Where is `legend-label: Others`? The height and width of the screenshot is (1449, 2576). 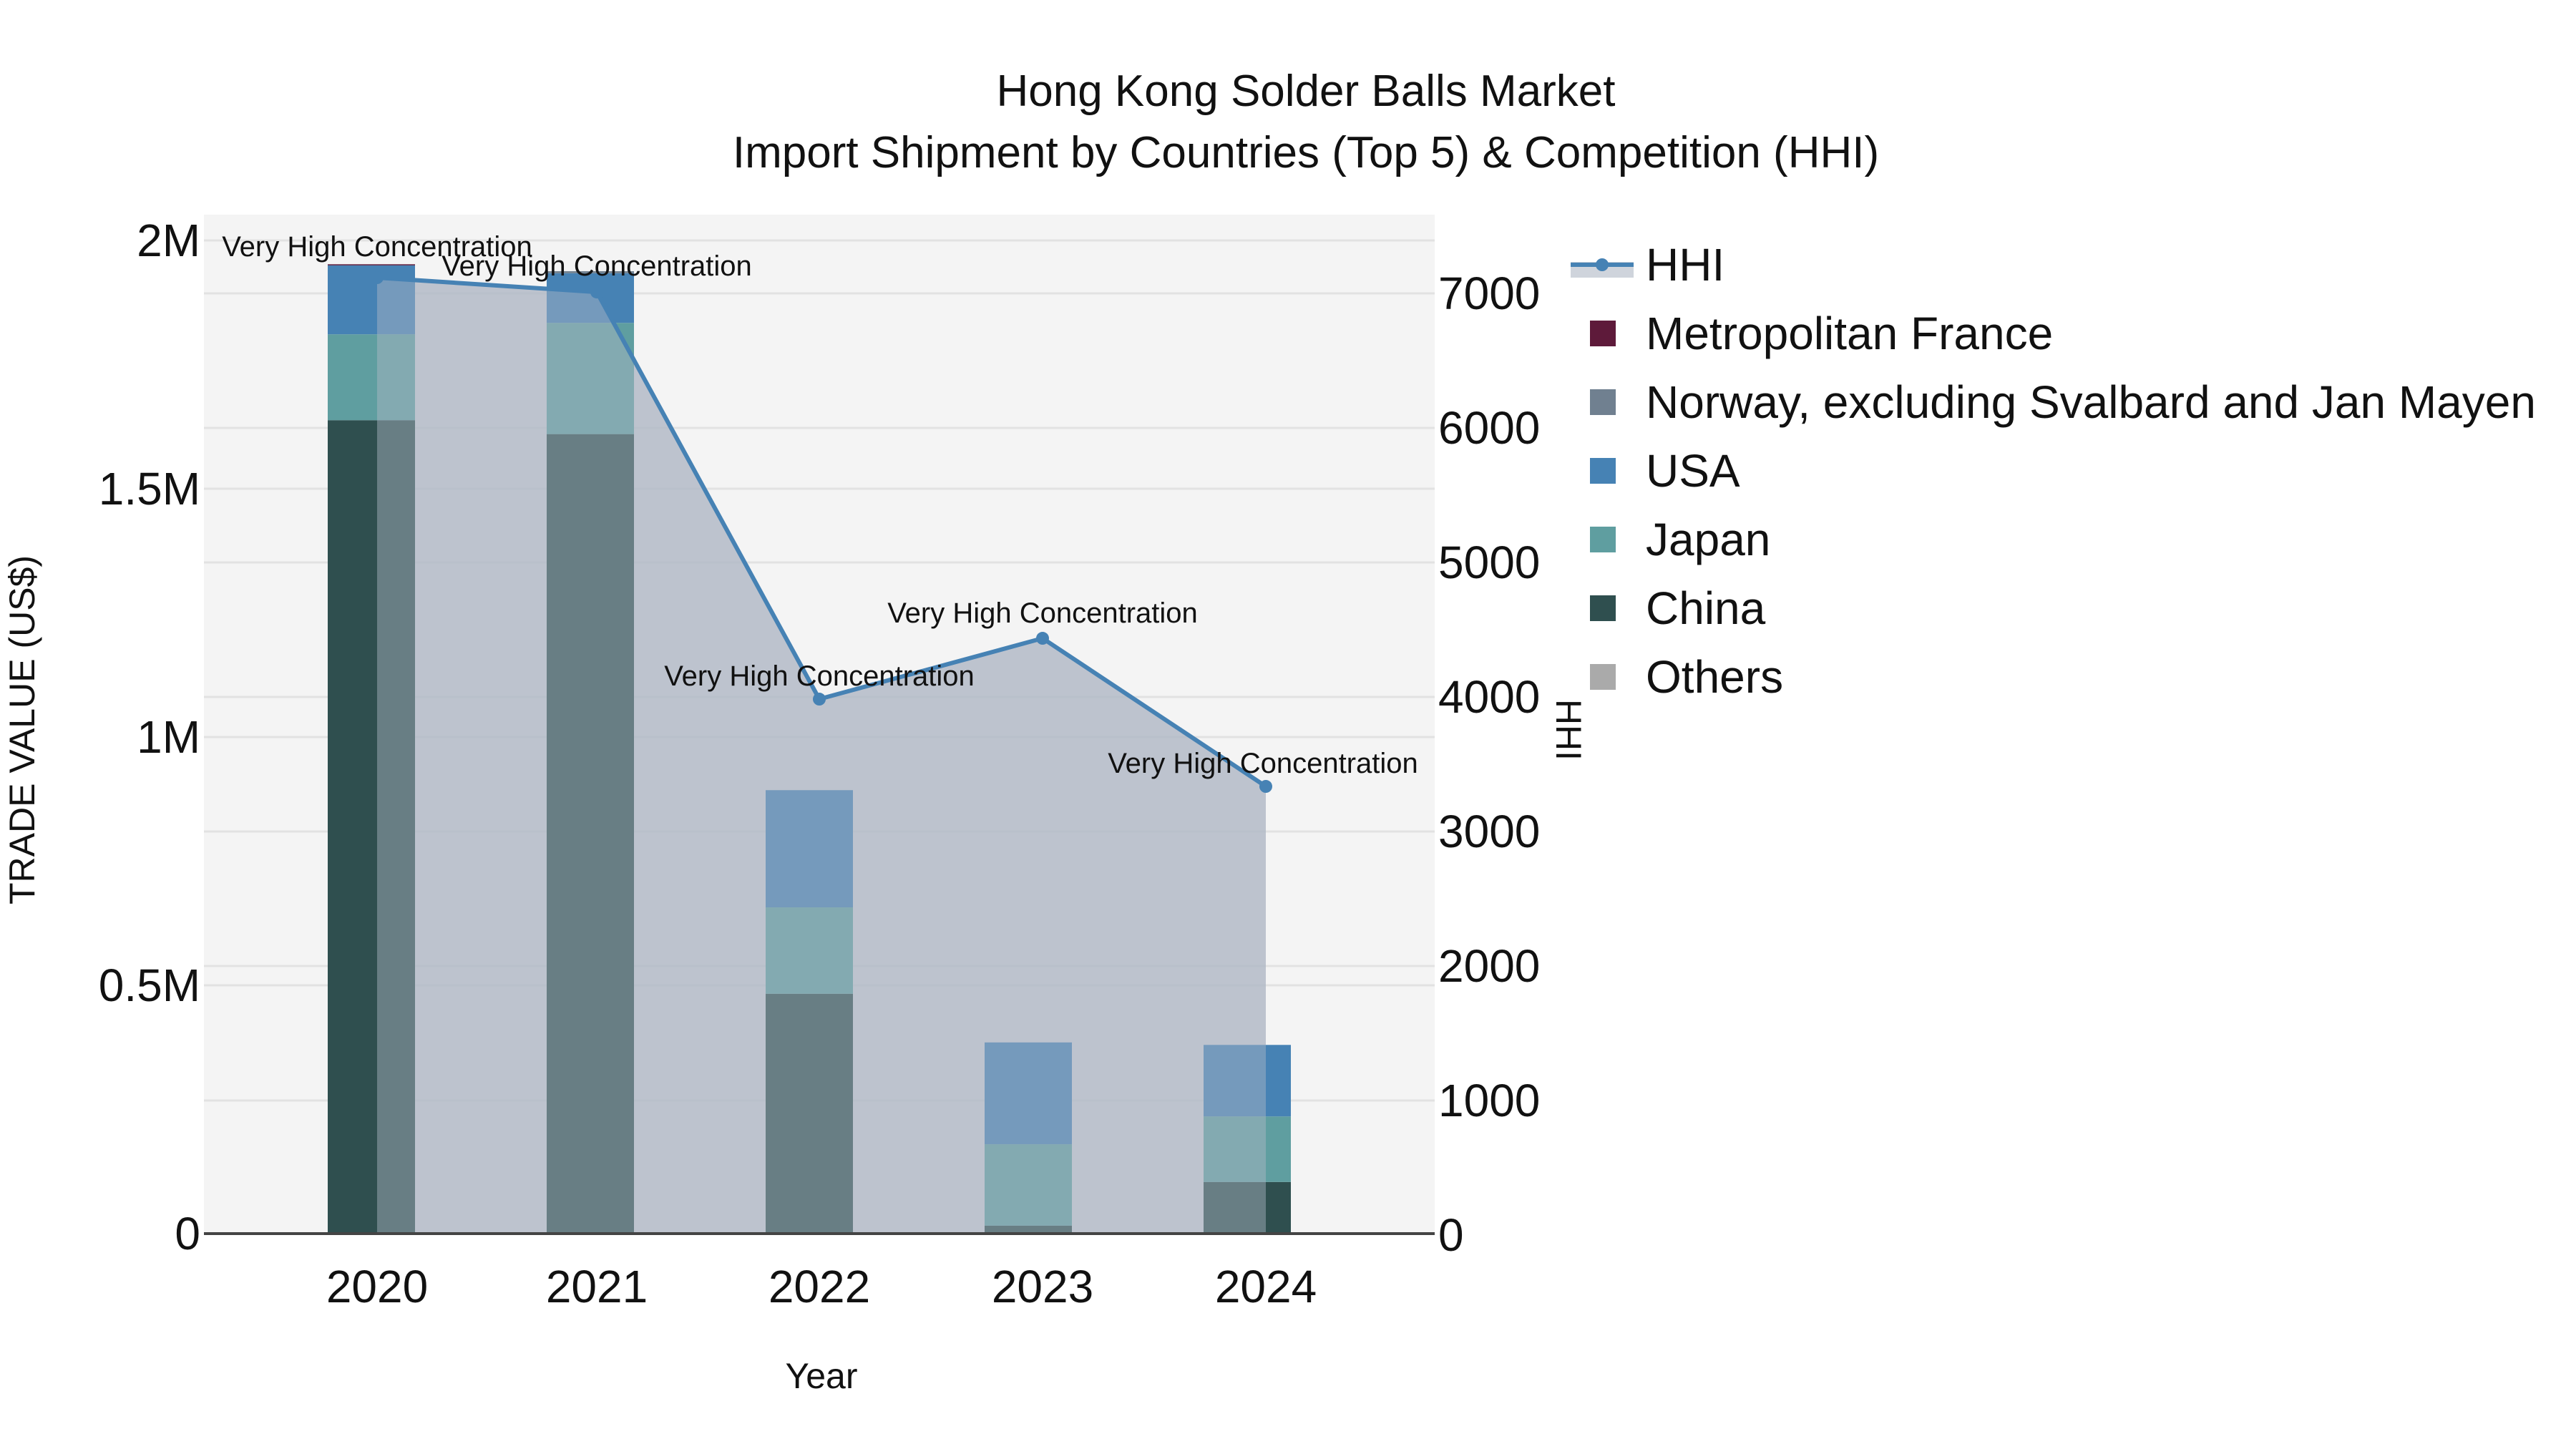
legend-label: Others is located at coordinates (1714, 677).